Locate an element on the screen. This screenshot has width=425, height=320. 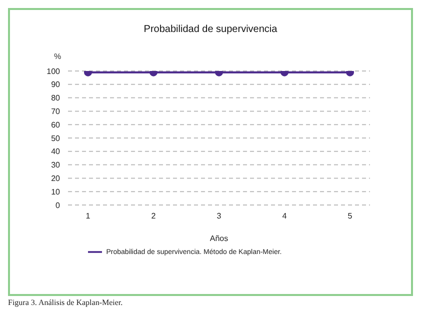
y-tick-label: 60 is located at coordinates (56, 125).